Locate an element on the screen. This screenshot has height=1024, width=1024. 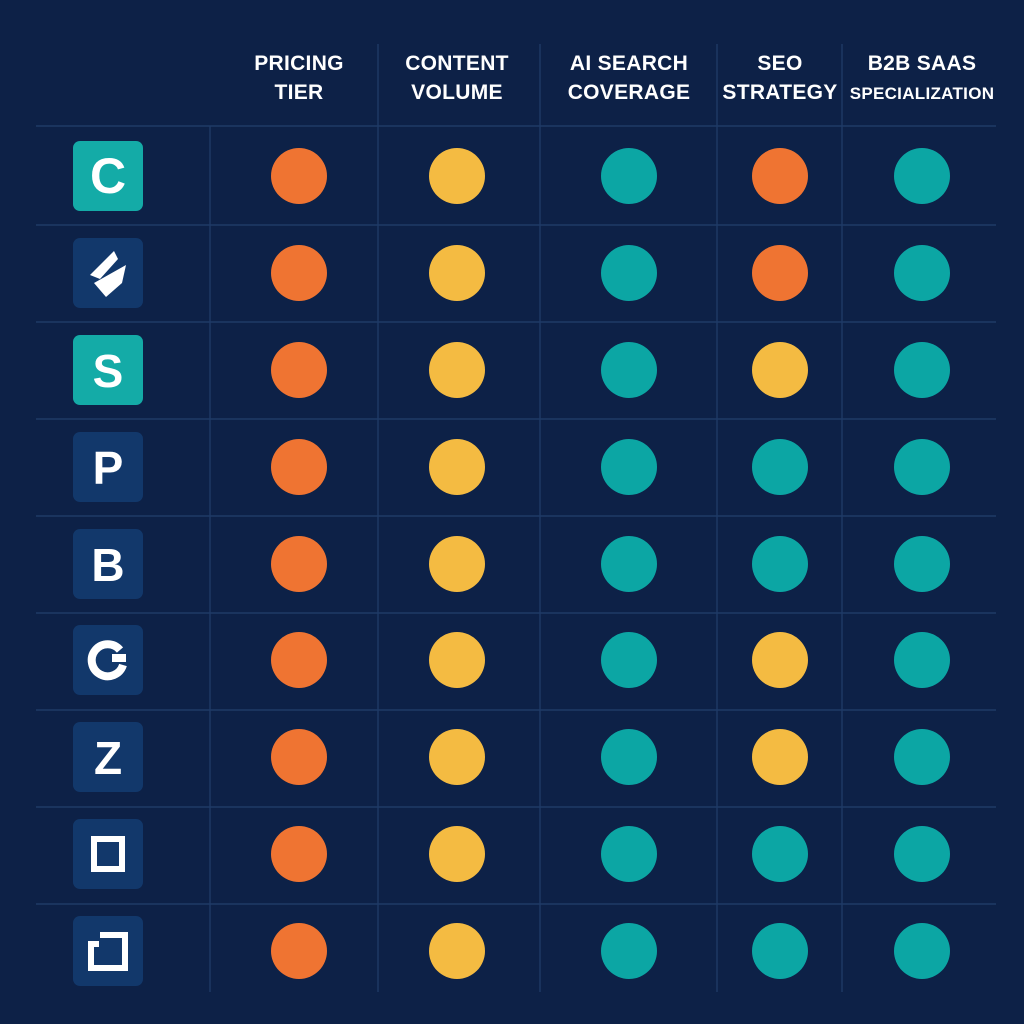
logo-letter: C is located at coordinates (108, 176).